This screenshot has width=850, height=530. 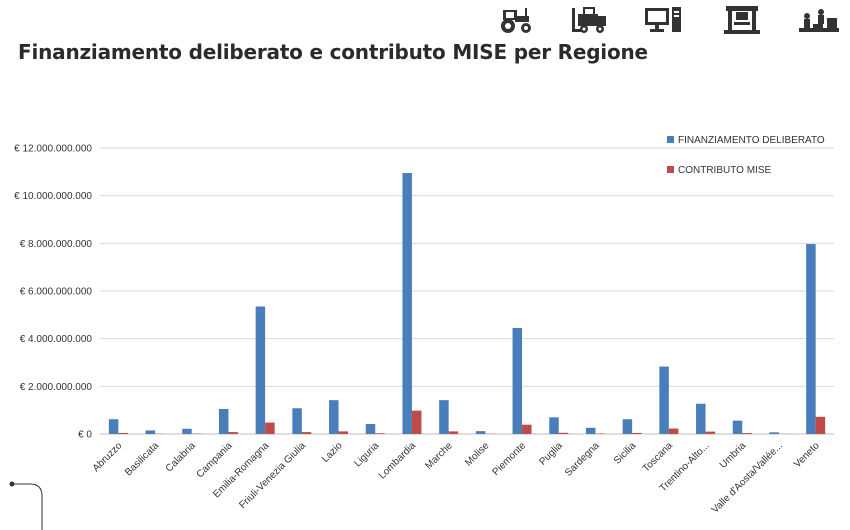 What do you see at coordinates (477, 454) in the screenshot?
I see `x-tick-label: Molise` at bounding box center [477, 454].